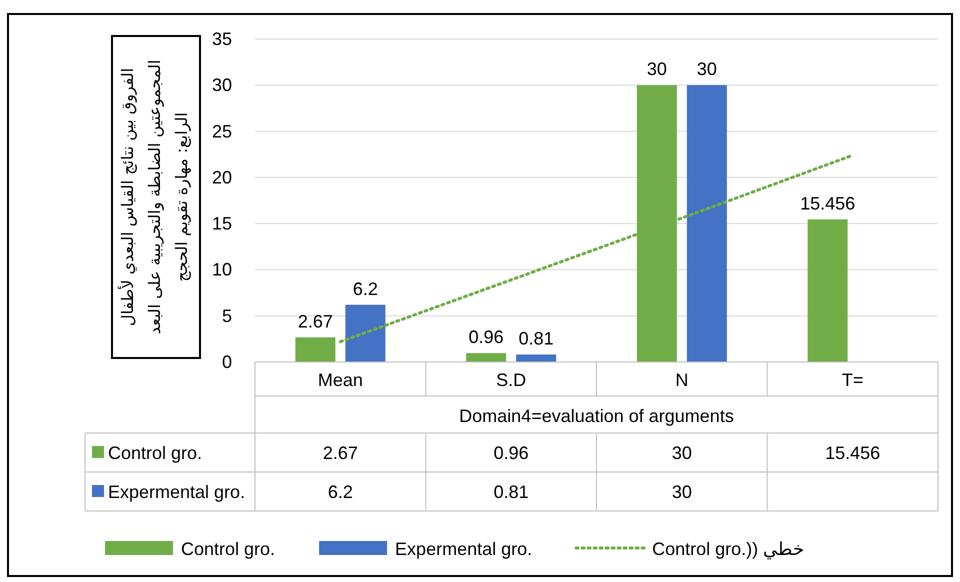  I want to click on y-tick-label: 15, so click(222, 224).